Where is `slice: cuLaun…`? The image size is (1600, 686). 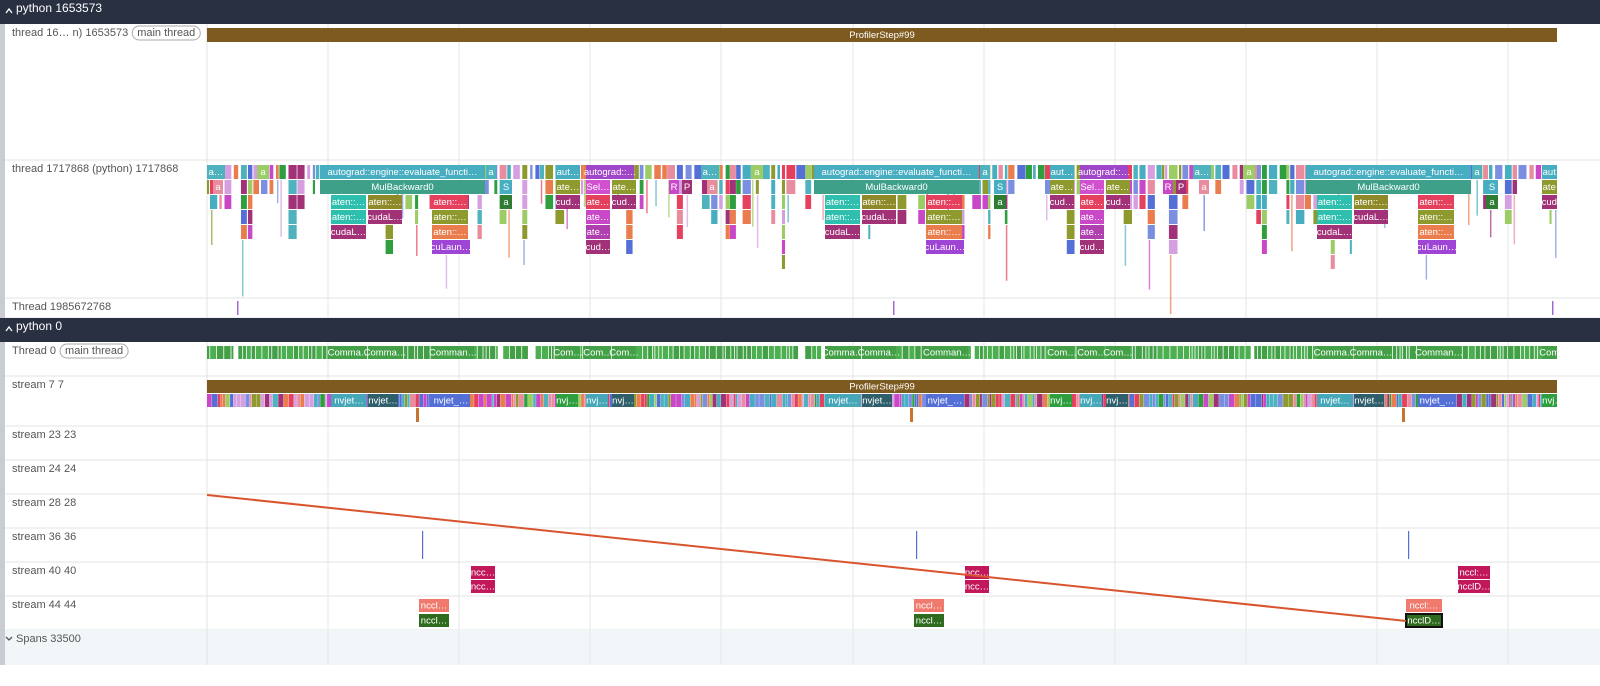
slice: cuLaun… is located at coordinates (1437, 247).